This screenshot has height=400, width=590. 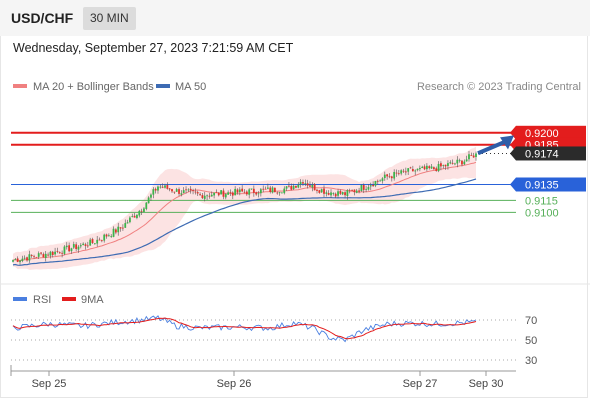 I want to click on forecast-arrow-shaft, so click(x=492, y=147).